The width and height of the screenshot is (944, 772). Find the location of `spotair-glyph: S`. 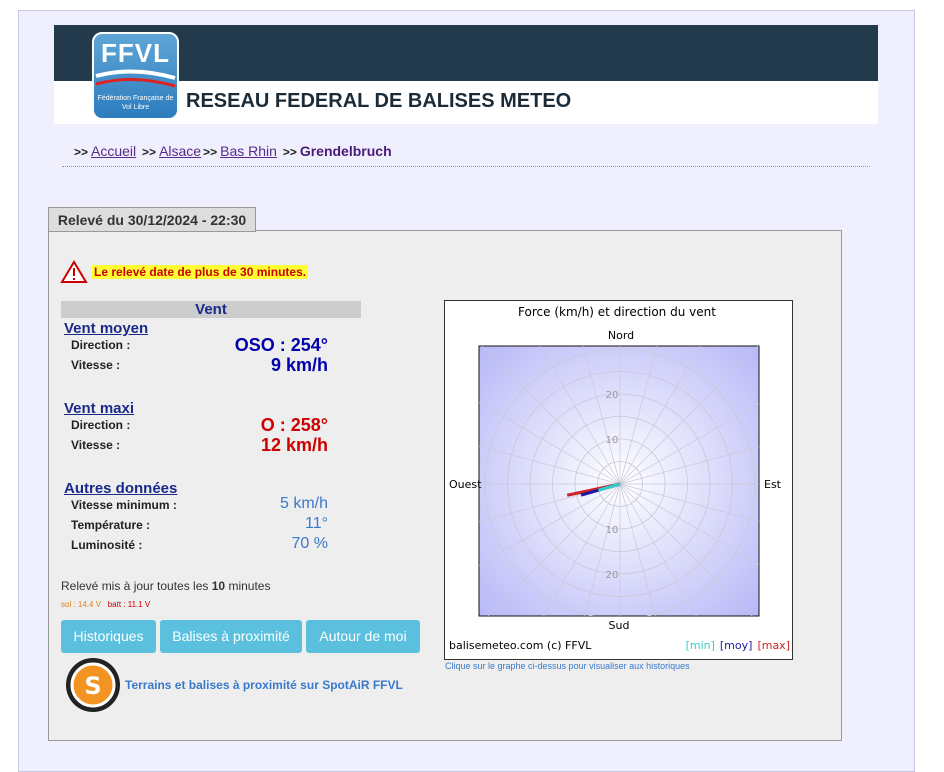

spotair-glyph: S is located at coordinates (93, 685).